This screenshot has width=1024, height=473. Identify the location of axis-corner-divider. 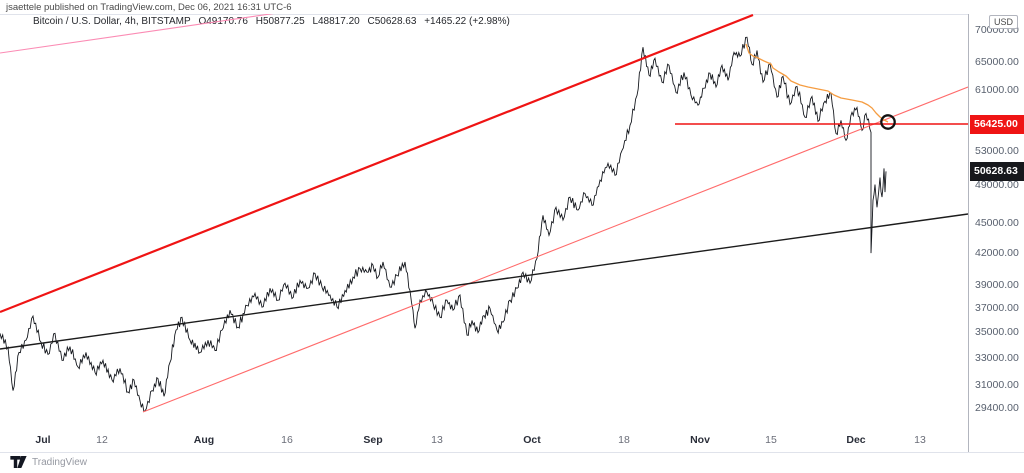
(968, 440).